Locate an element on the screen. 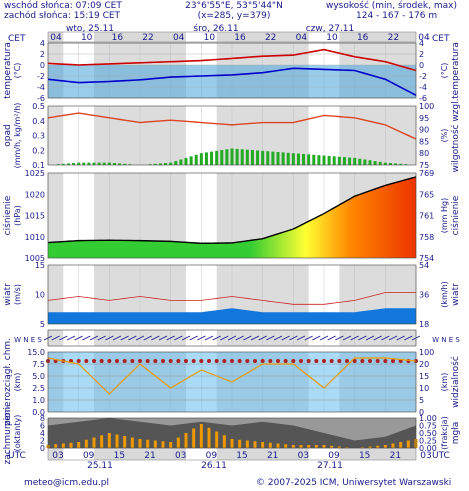 Image resolution: width=469 pixels, height=491 pixels. right-tick-label: 85 is located at coordinates (424, 141).